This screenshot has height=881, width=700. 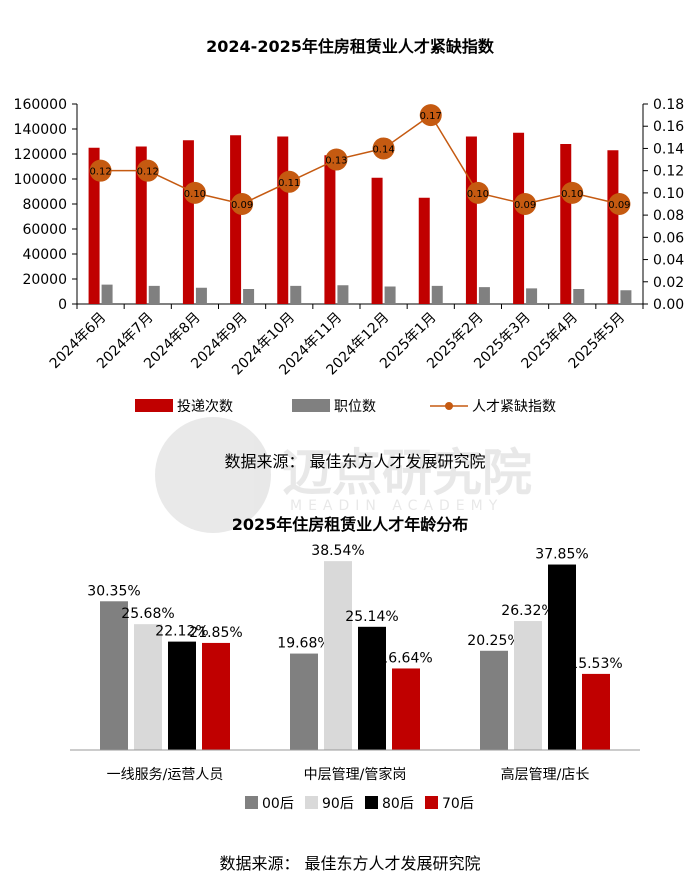 I want to click on shortage-index-label: 0.17, so click(x=431, y=116).